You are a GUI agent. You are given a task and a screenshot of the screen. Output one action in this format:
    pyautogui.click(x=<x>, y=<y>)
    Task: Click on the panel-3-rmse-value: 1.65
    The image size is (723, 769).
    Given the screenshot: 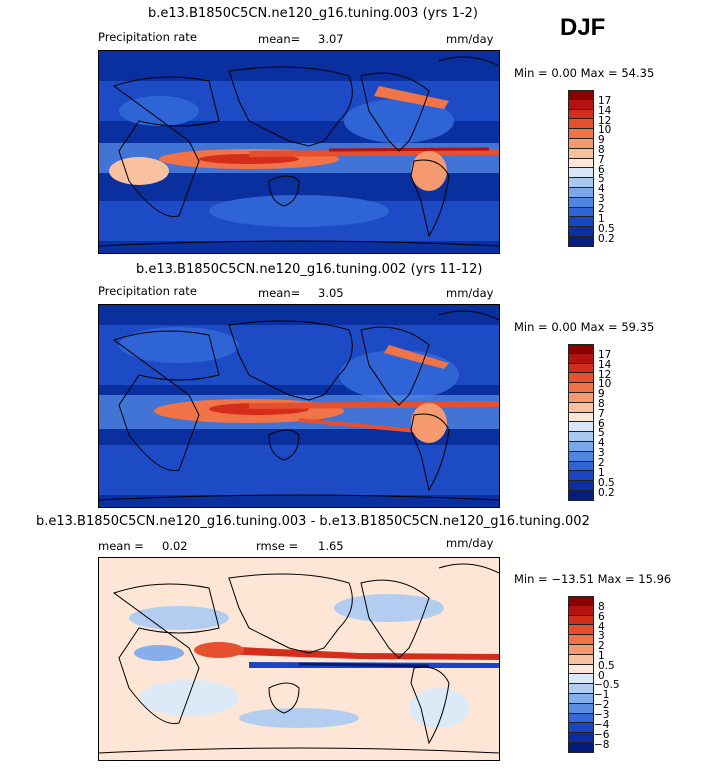 What is the action you would take?
    pyautogui.click(x=331, y=546)
    